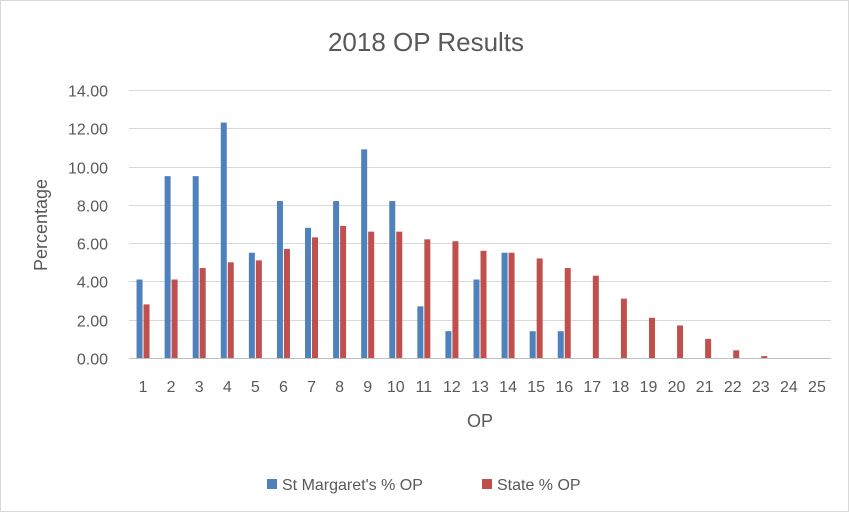  Describe the element at coordinates (88, 169) in the screenshot. I see `y-tick-label: 10.00` at that location.